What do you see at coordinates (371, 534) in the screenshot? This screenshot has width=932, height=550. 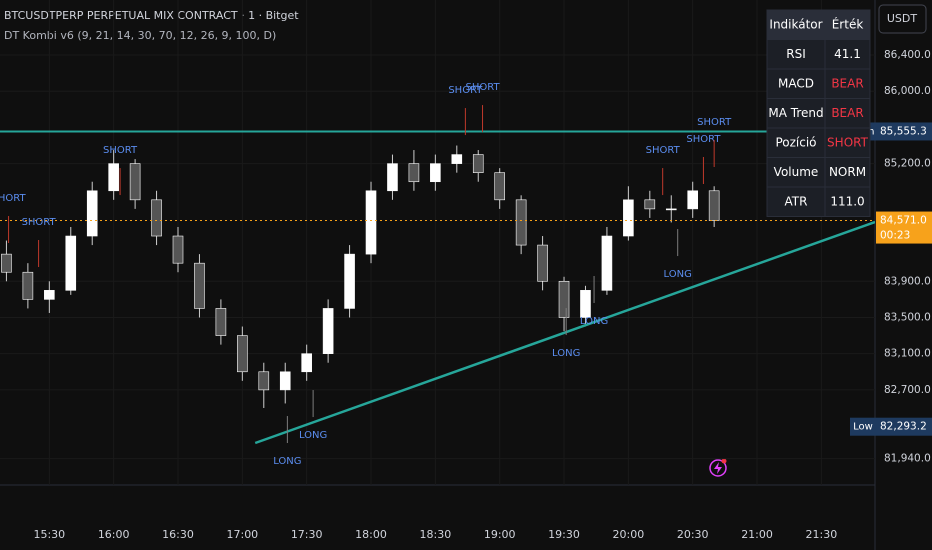 I see `x-tick-label: 18:00` at bounding box center [371, 534].